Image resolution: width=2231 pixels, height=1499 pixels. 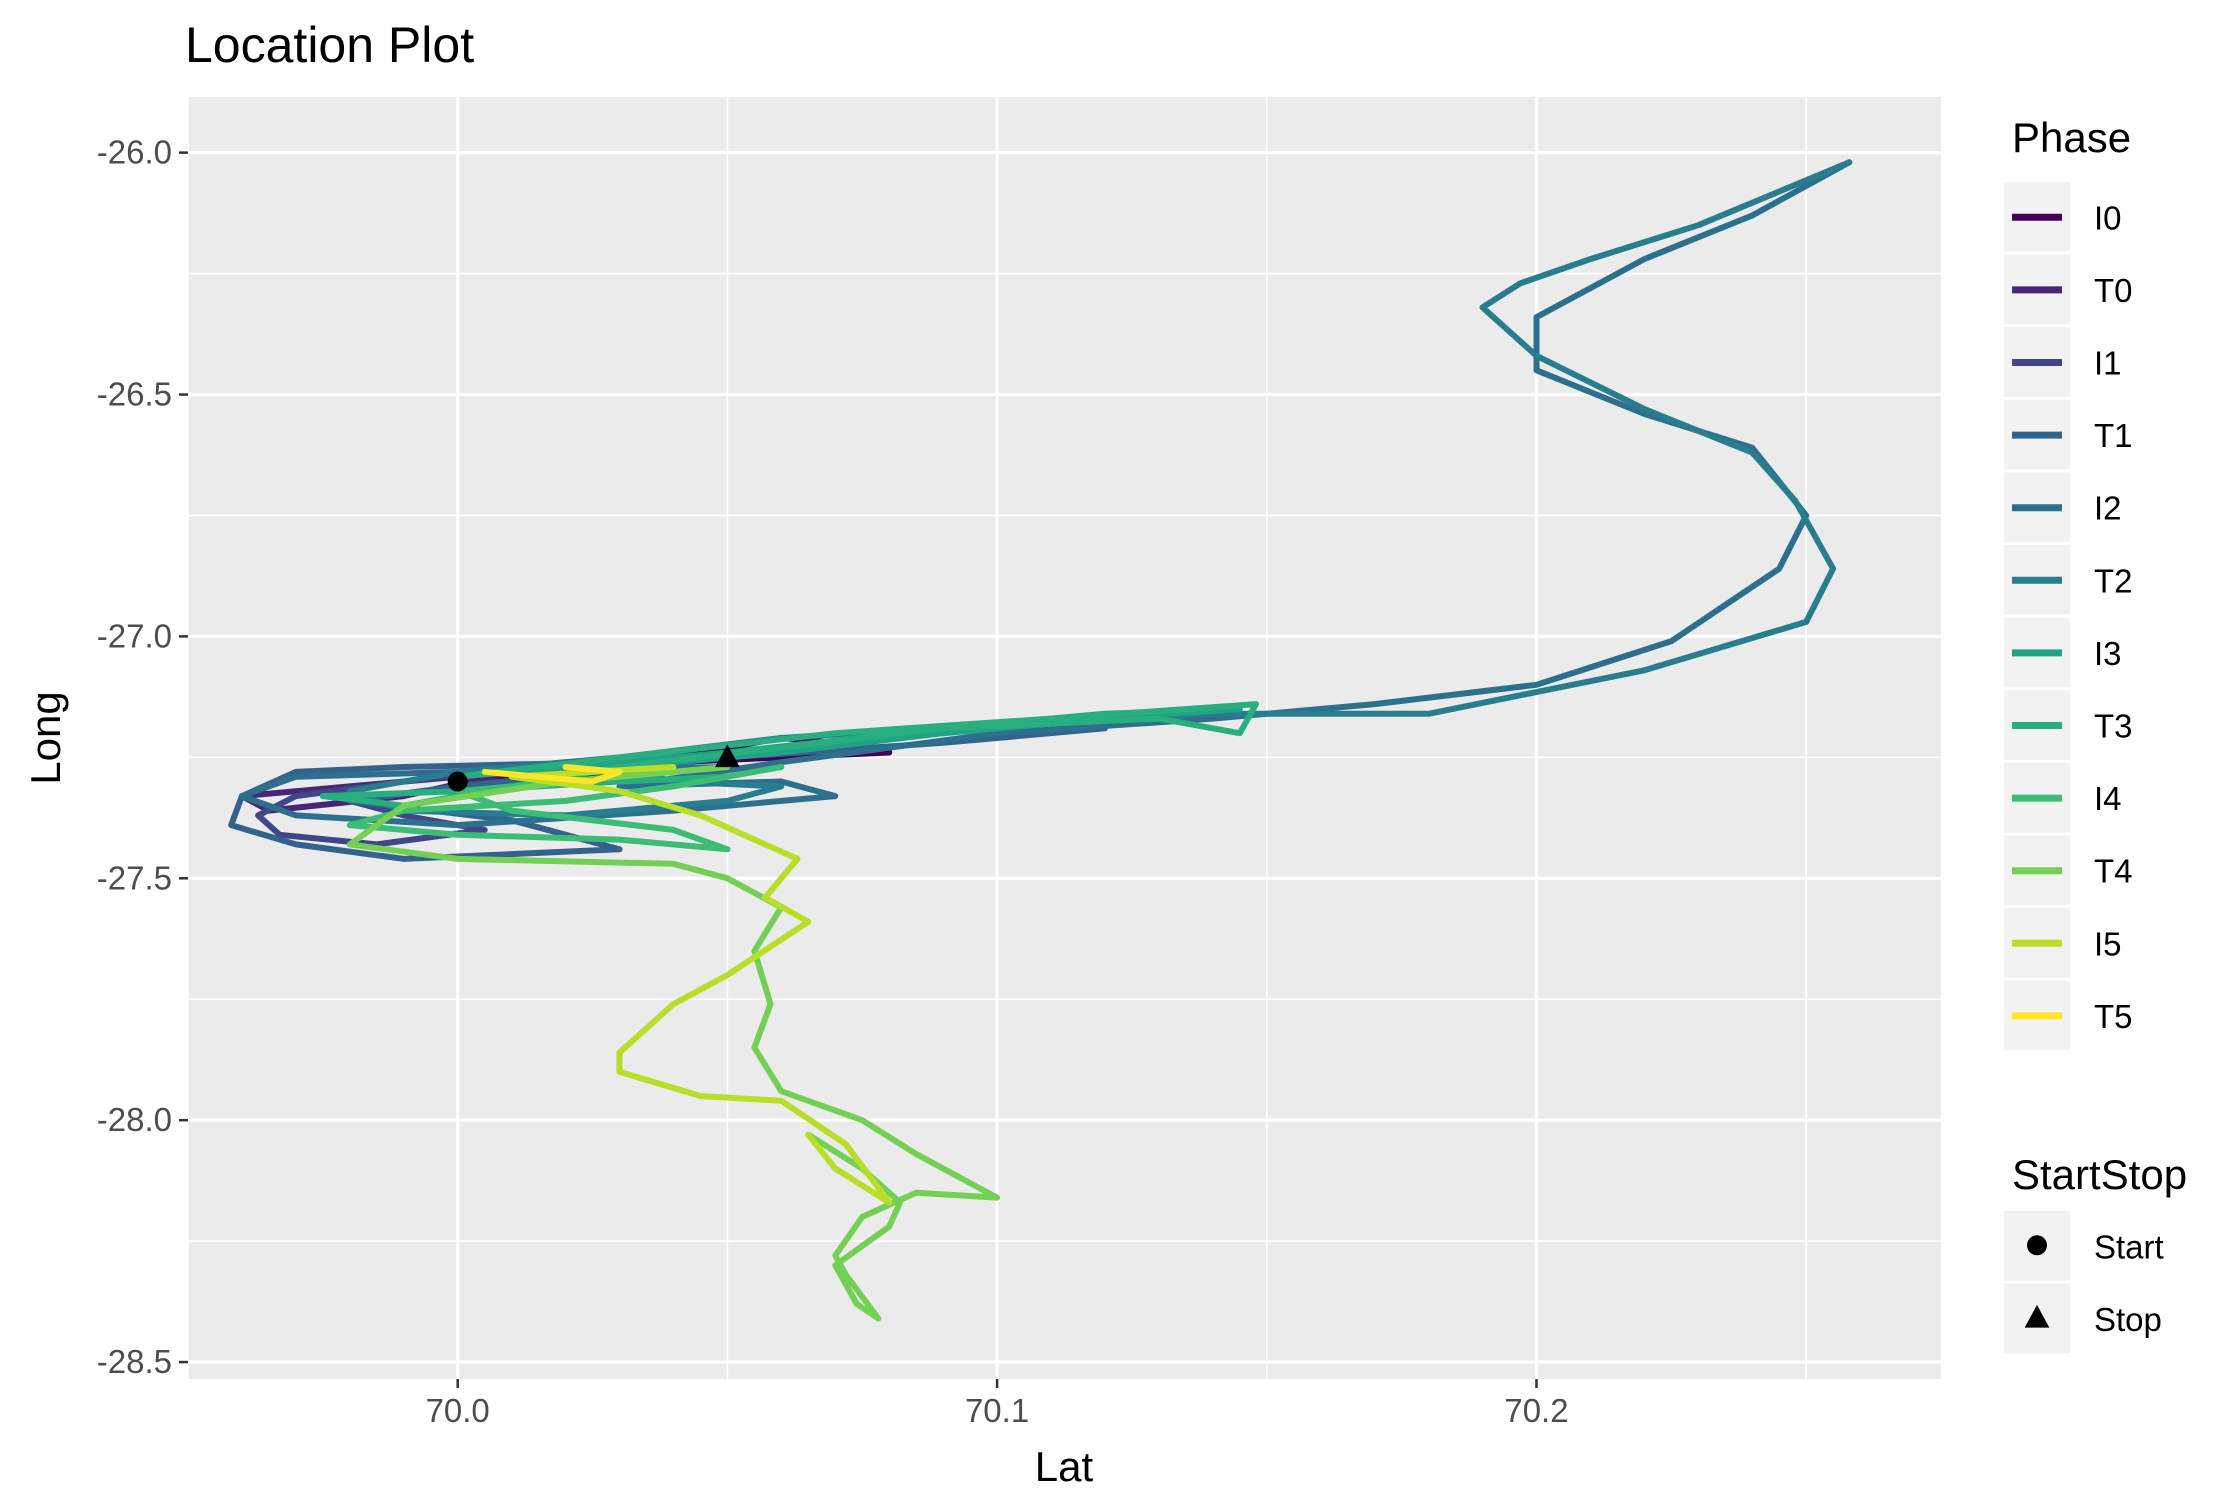 I want to click on y-axis-title: Long, so click(x=45, y=737).